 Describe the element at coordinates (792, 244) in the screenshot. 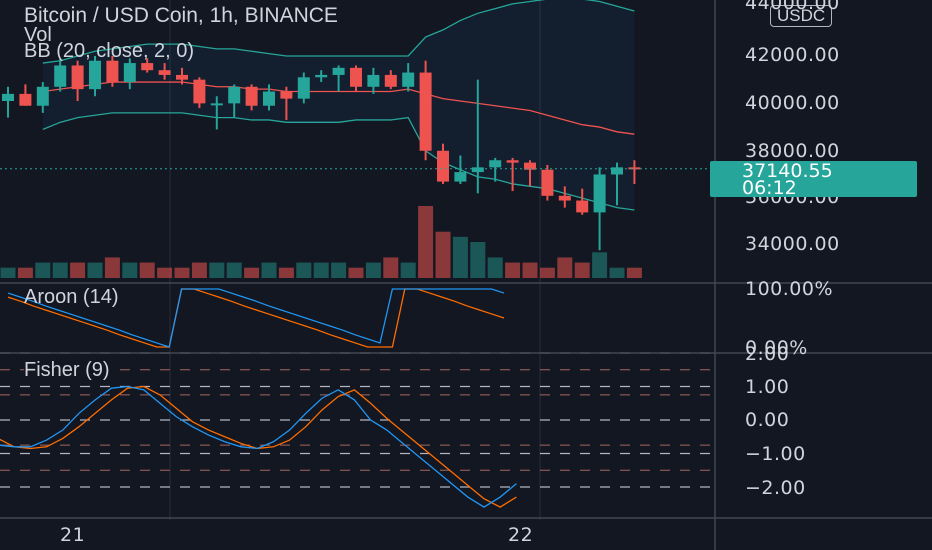

I see `price-tick: 34000.00` at that location.